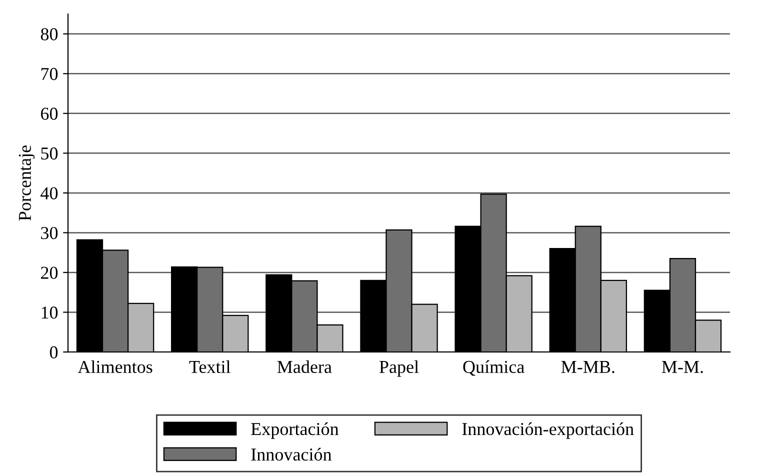 The image size is (767, 476). What do you see at coordinates (26, 183) in the screenshot?
I see `y-axis-title: Porcentaje` at bounding box center [26, 183].